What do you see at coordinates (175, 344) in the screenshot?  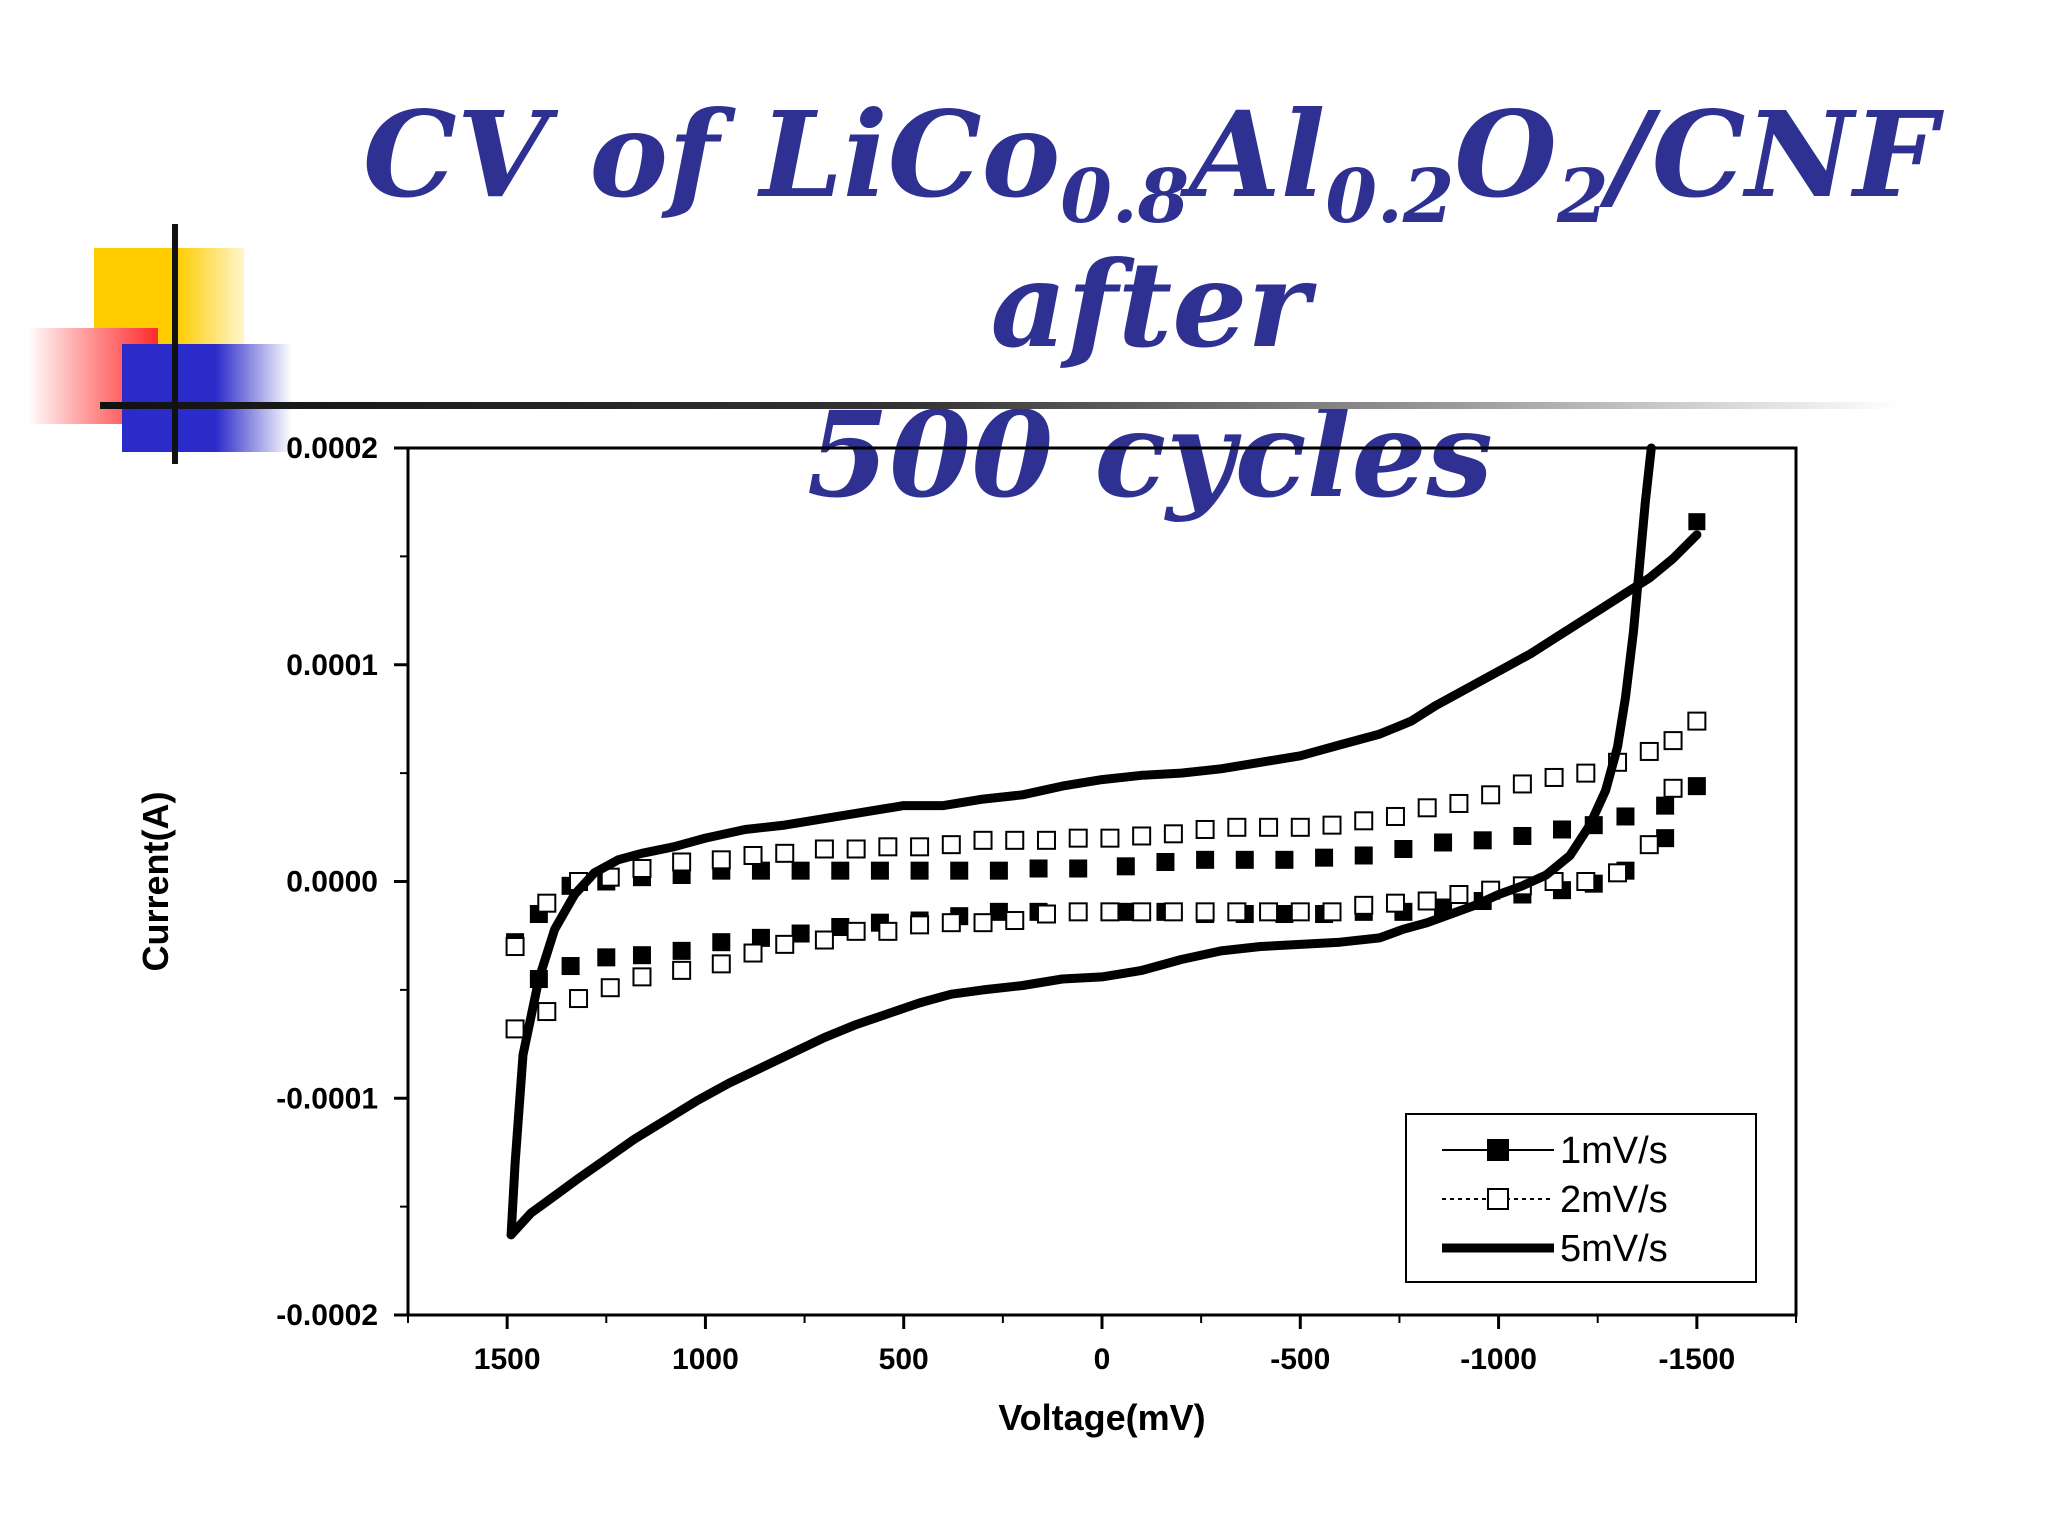 I see `decor-vertical-rule` at bounding box center [175, 344].